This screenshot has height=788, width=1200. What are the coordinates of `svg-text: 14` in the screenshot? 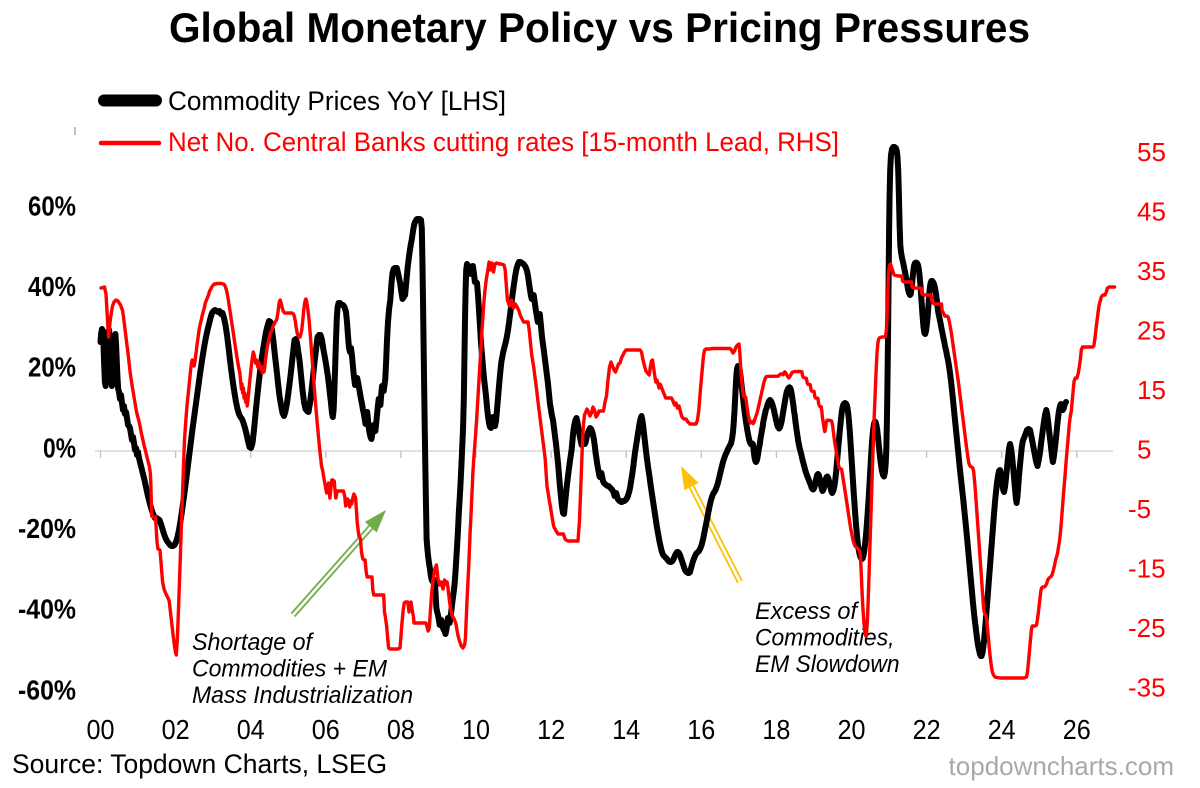 It's located at (626, 729).